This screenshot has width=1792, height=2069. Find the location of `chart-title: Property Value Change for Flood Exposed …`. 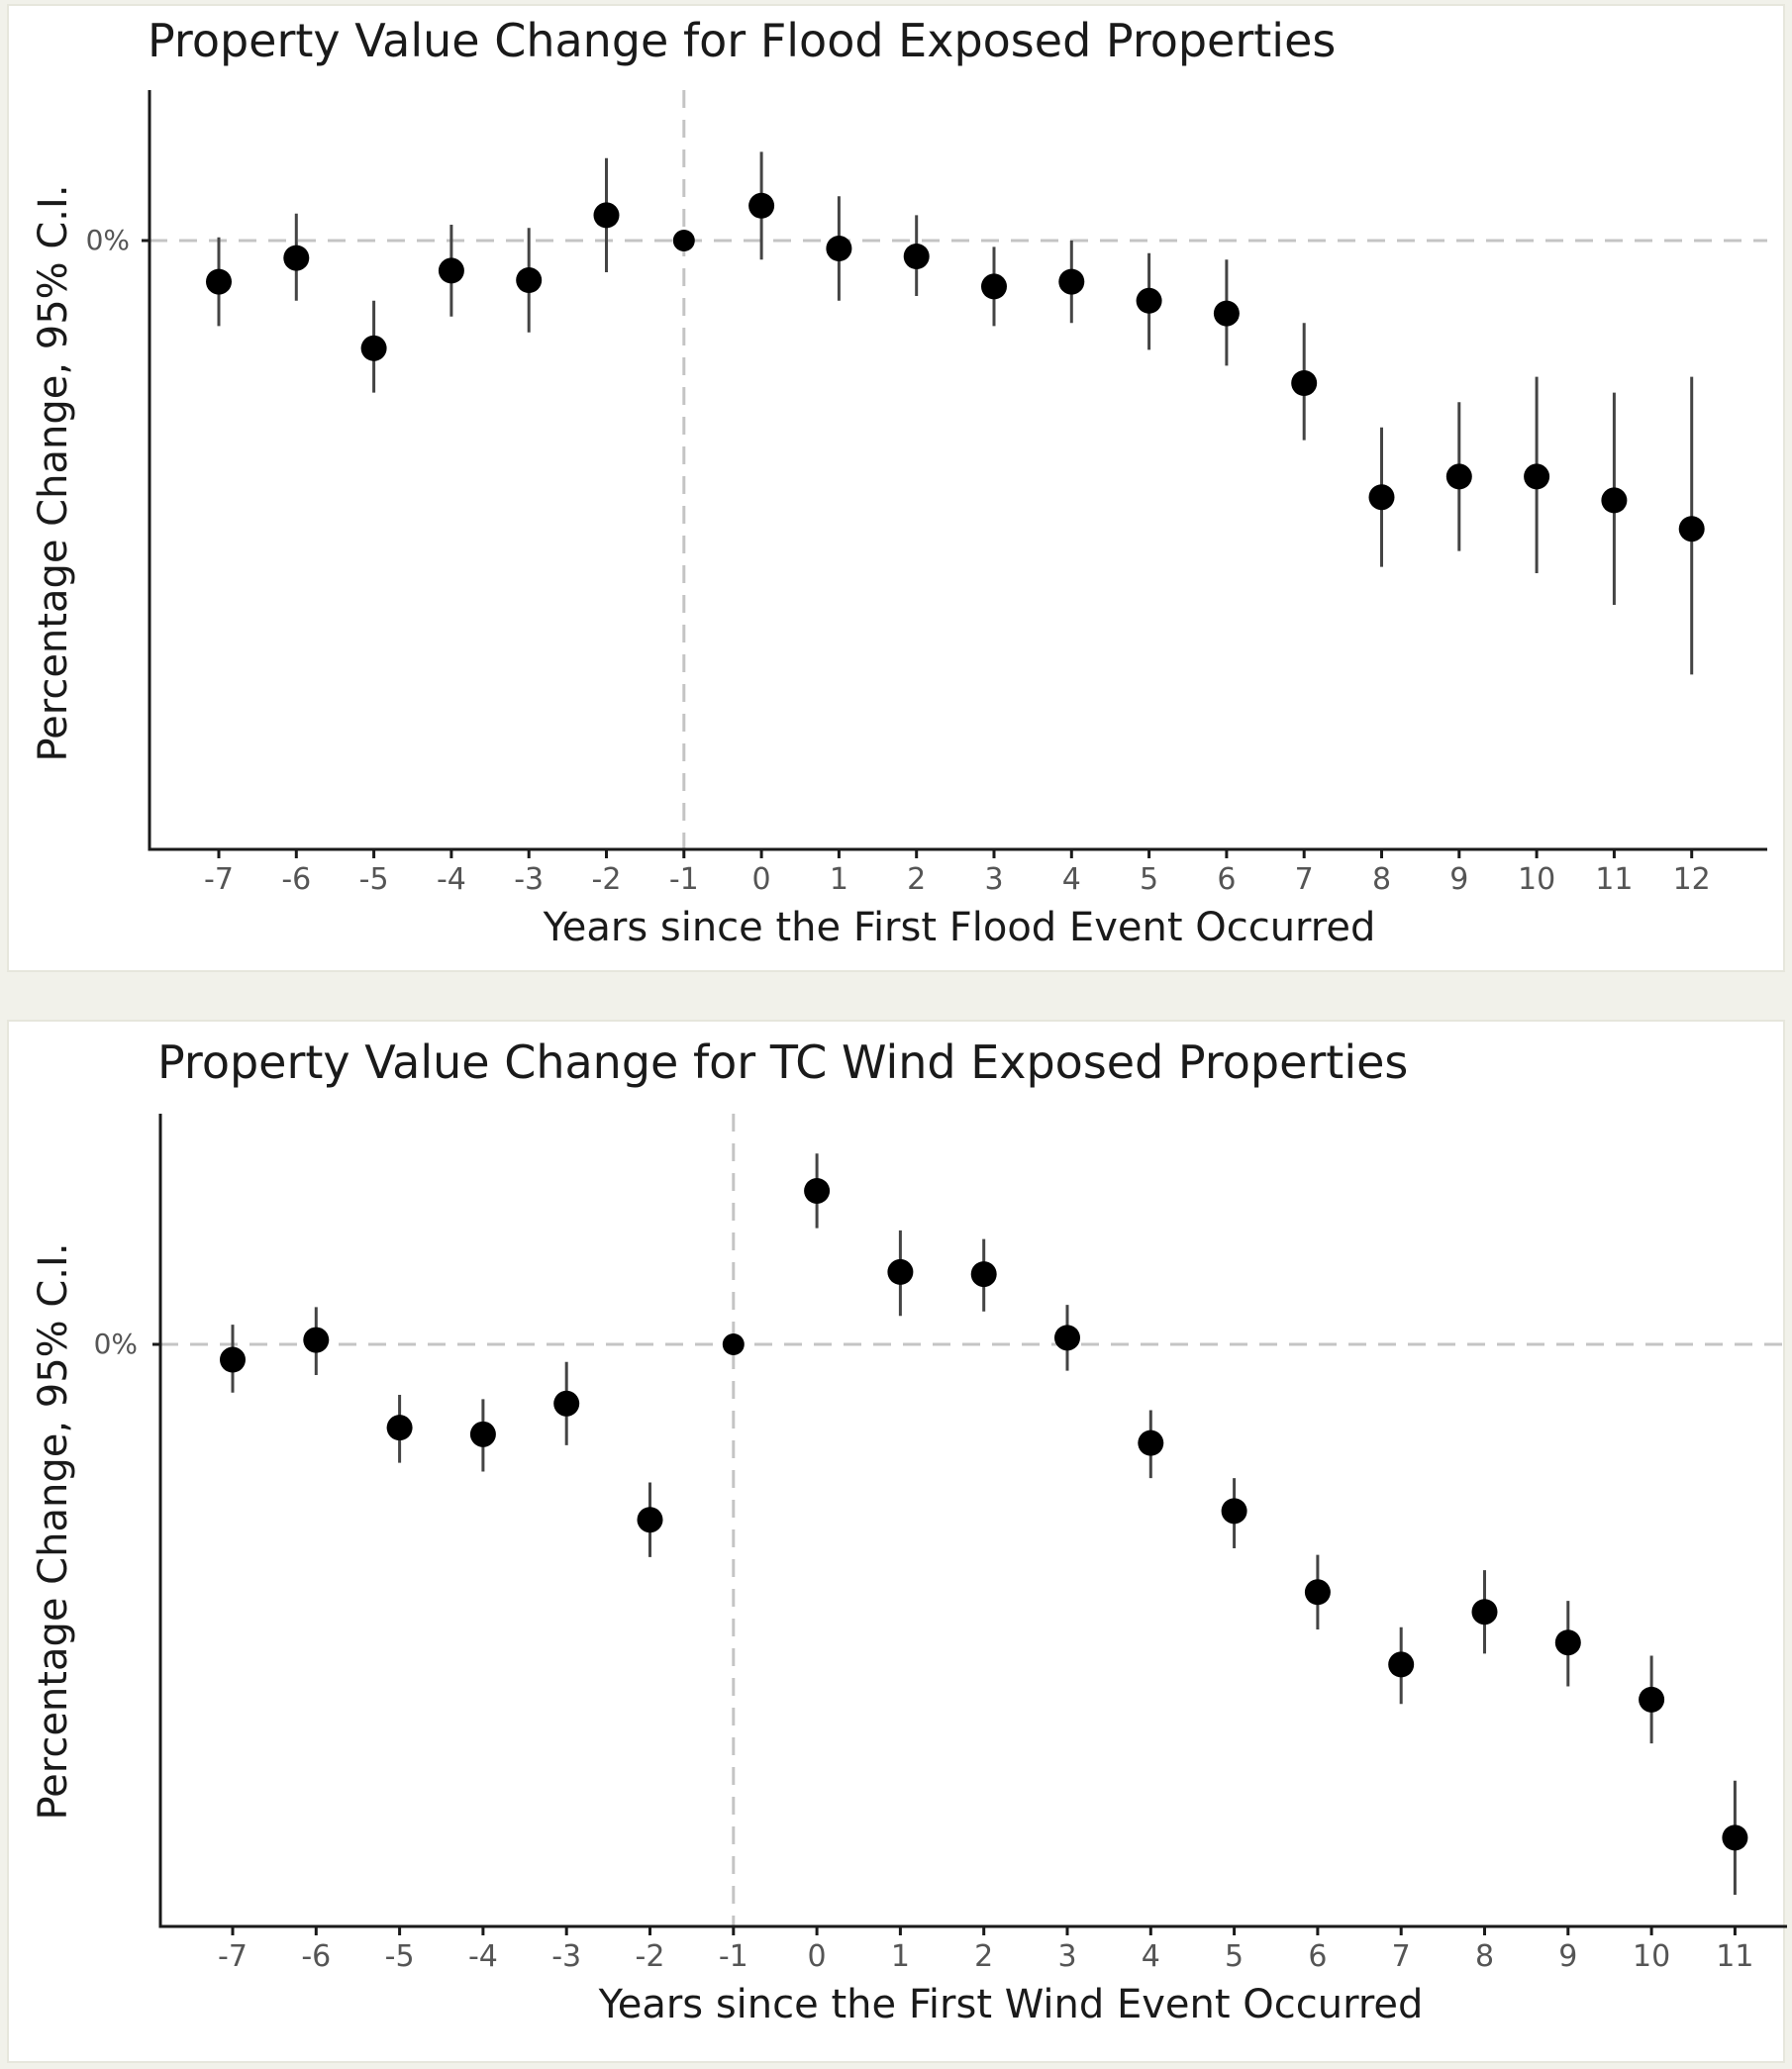

chart-title: Property Value Change for Flood Exposed … is located at coordinates (742, 40).